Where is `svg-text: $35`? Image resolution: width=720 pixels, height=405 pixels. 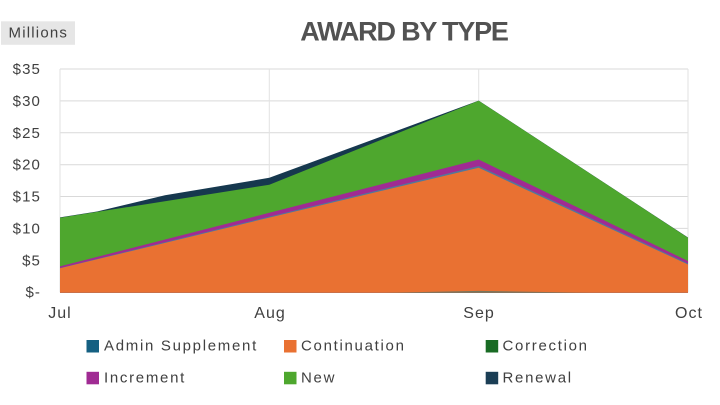 svg-text: $35 is located at coordinates (27, 69).